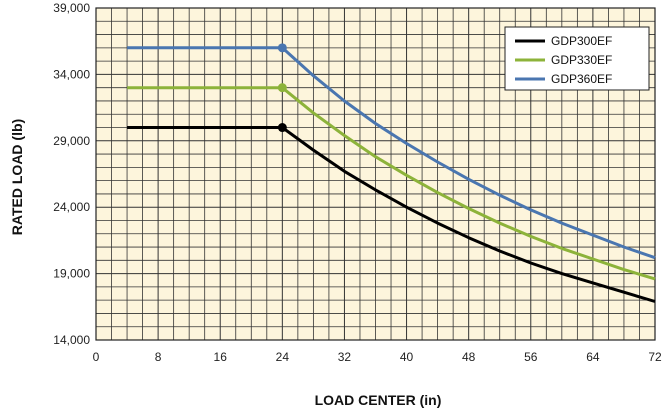 This screenshot has width=663, height=412. Describe the element at coordinates (581, 79) in the screenshot. I see `legend-label: GDP360EF` at that location.